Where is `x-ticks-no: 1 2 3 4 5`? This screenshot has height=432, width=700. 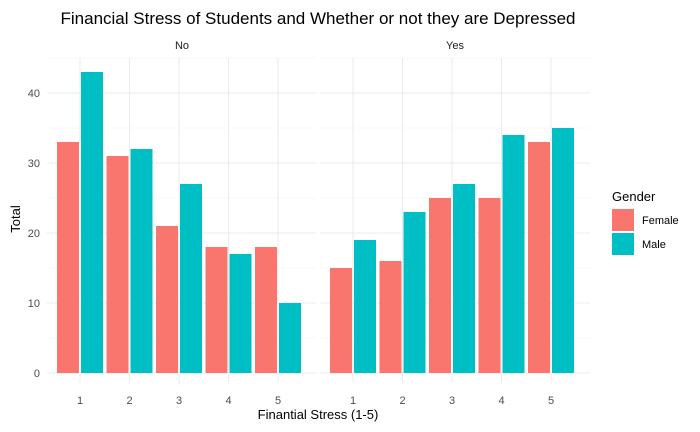
x-ticks-no: 1 2 3 4 5 is located at coordinates (179, 401).